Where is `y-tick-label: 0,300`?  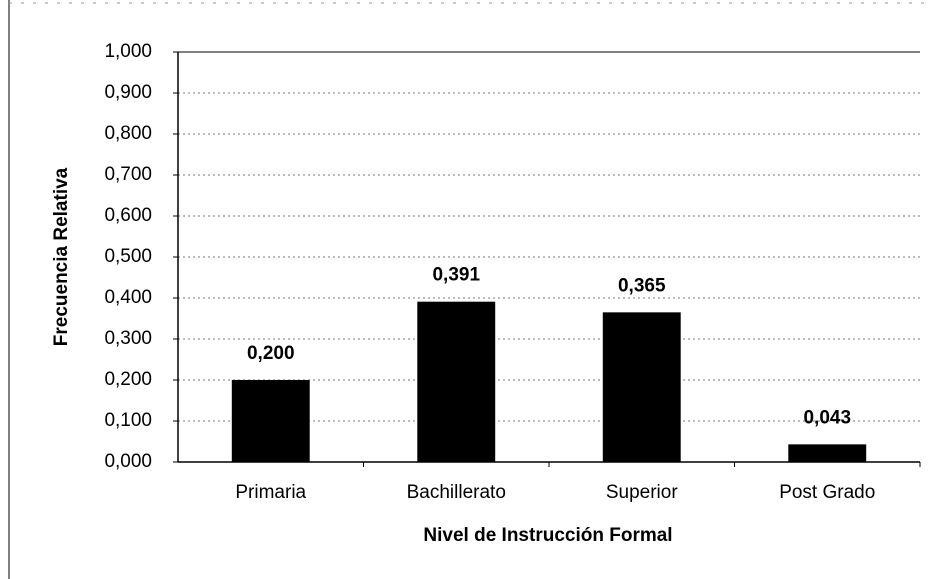 y-tick-label: 0,300 is located at coordinates (128, 338).